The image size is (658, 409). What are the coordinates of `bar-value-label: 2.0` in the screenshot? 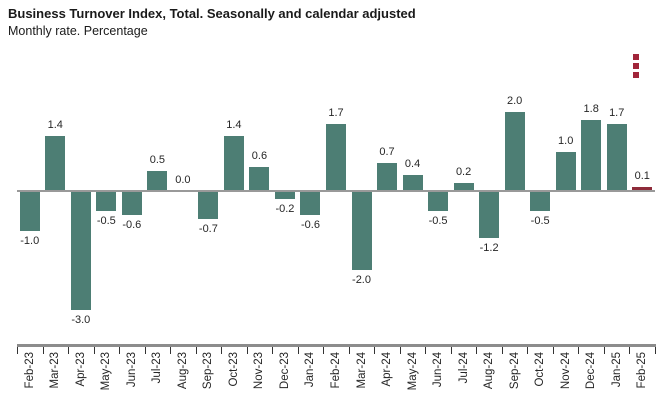 It's located at (514, 101).